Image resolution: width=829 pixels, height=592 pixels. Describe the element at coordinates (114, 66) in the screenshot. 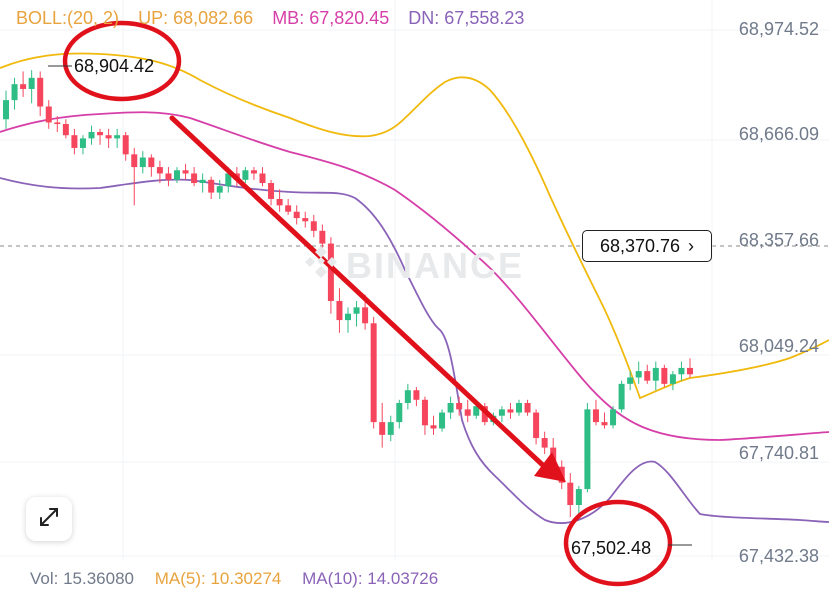

I see `high-price-label: 68,904.42` at that location.